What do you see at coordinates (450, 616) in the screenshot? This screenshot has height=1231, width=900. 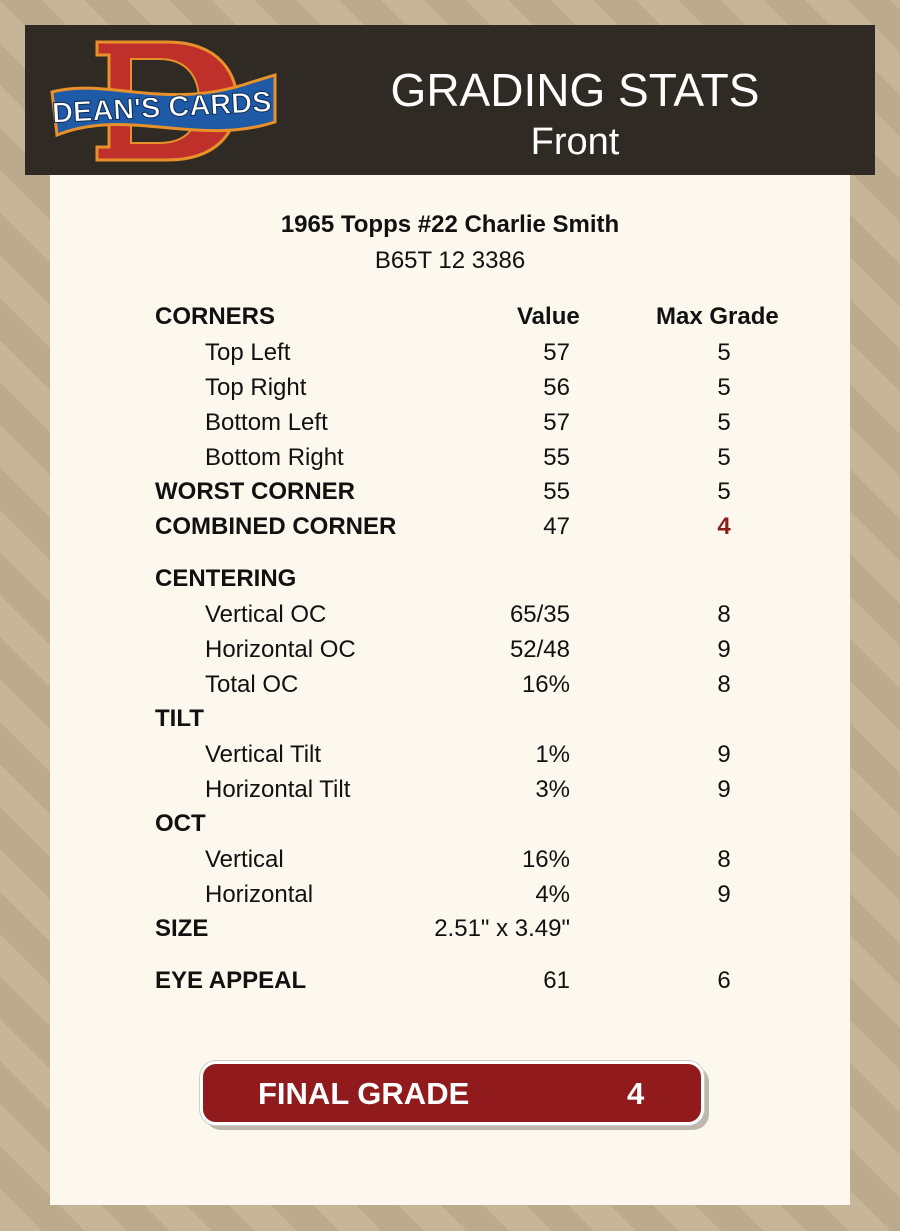 I see `stat-row: Vertical OC 65/35 8` at bounding box center [450, 616].